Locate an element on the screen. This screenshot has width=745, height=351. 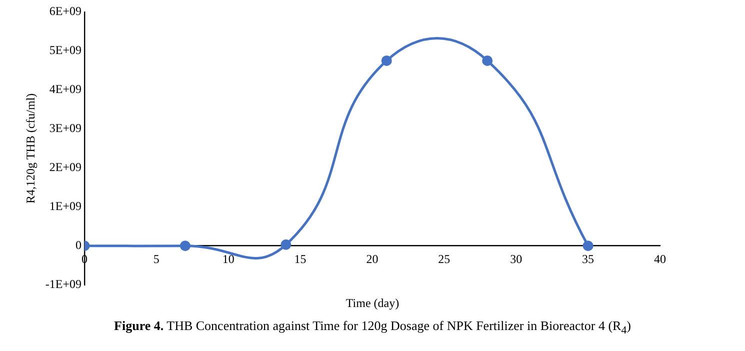
x-tick-label: 20 is located at coordinates (372, 259).